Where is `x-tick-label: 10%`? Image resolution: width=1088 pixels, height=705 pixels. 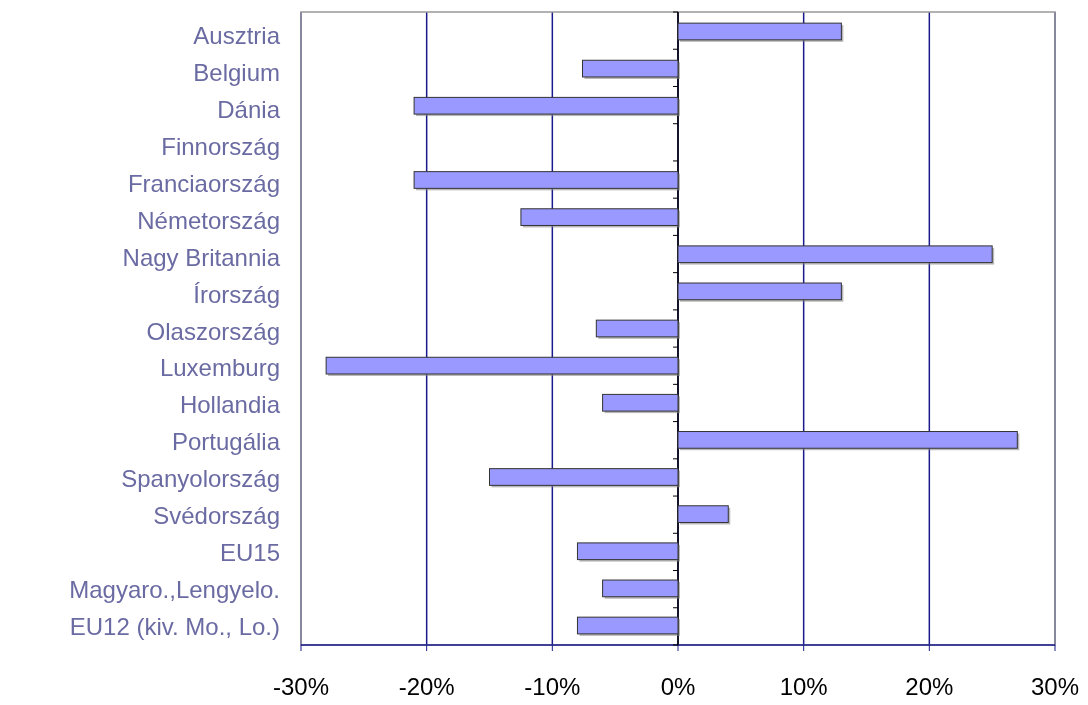
x-tick-label: 10% is located at coordinates (803, 686).